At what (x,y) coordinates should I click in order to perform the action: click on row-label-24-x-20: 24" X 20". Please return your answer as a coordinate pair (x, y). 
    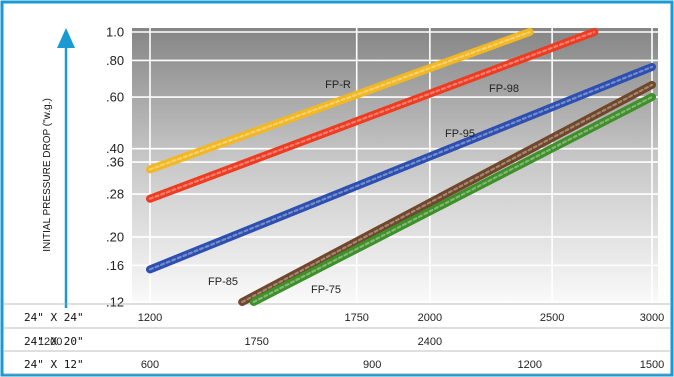
    Looking at the image, I should click on (54, 341).